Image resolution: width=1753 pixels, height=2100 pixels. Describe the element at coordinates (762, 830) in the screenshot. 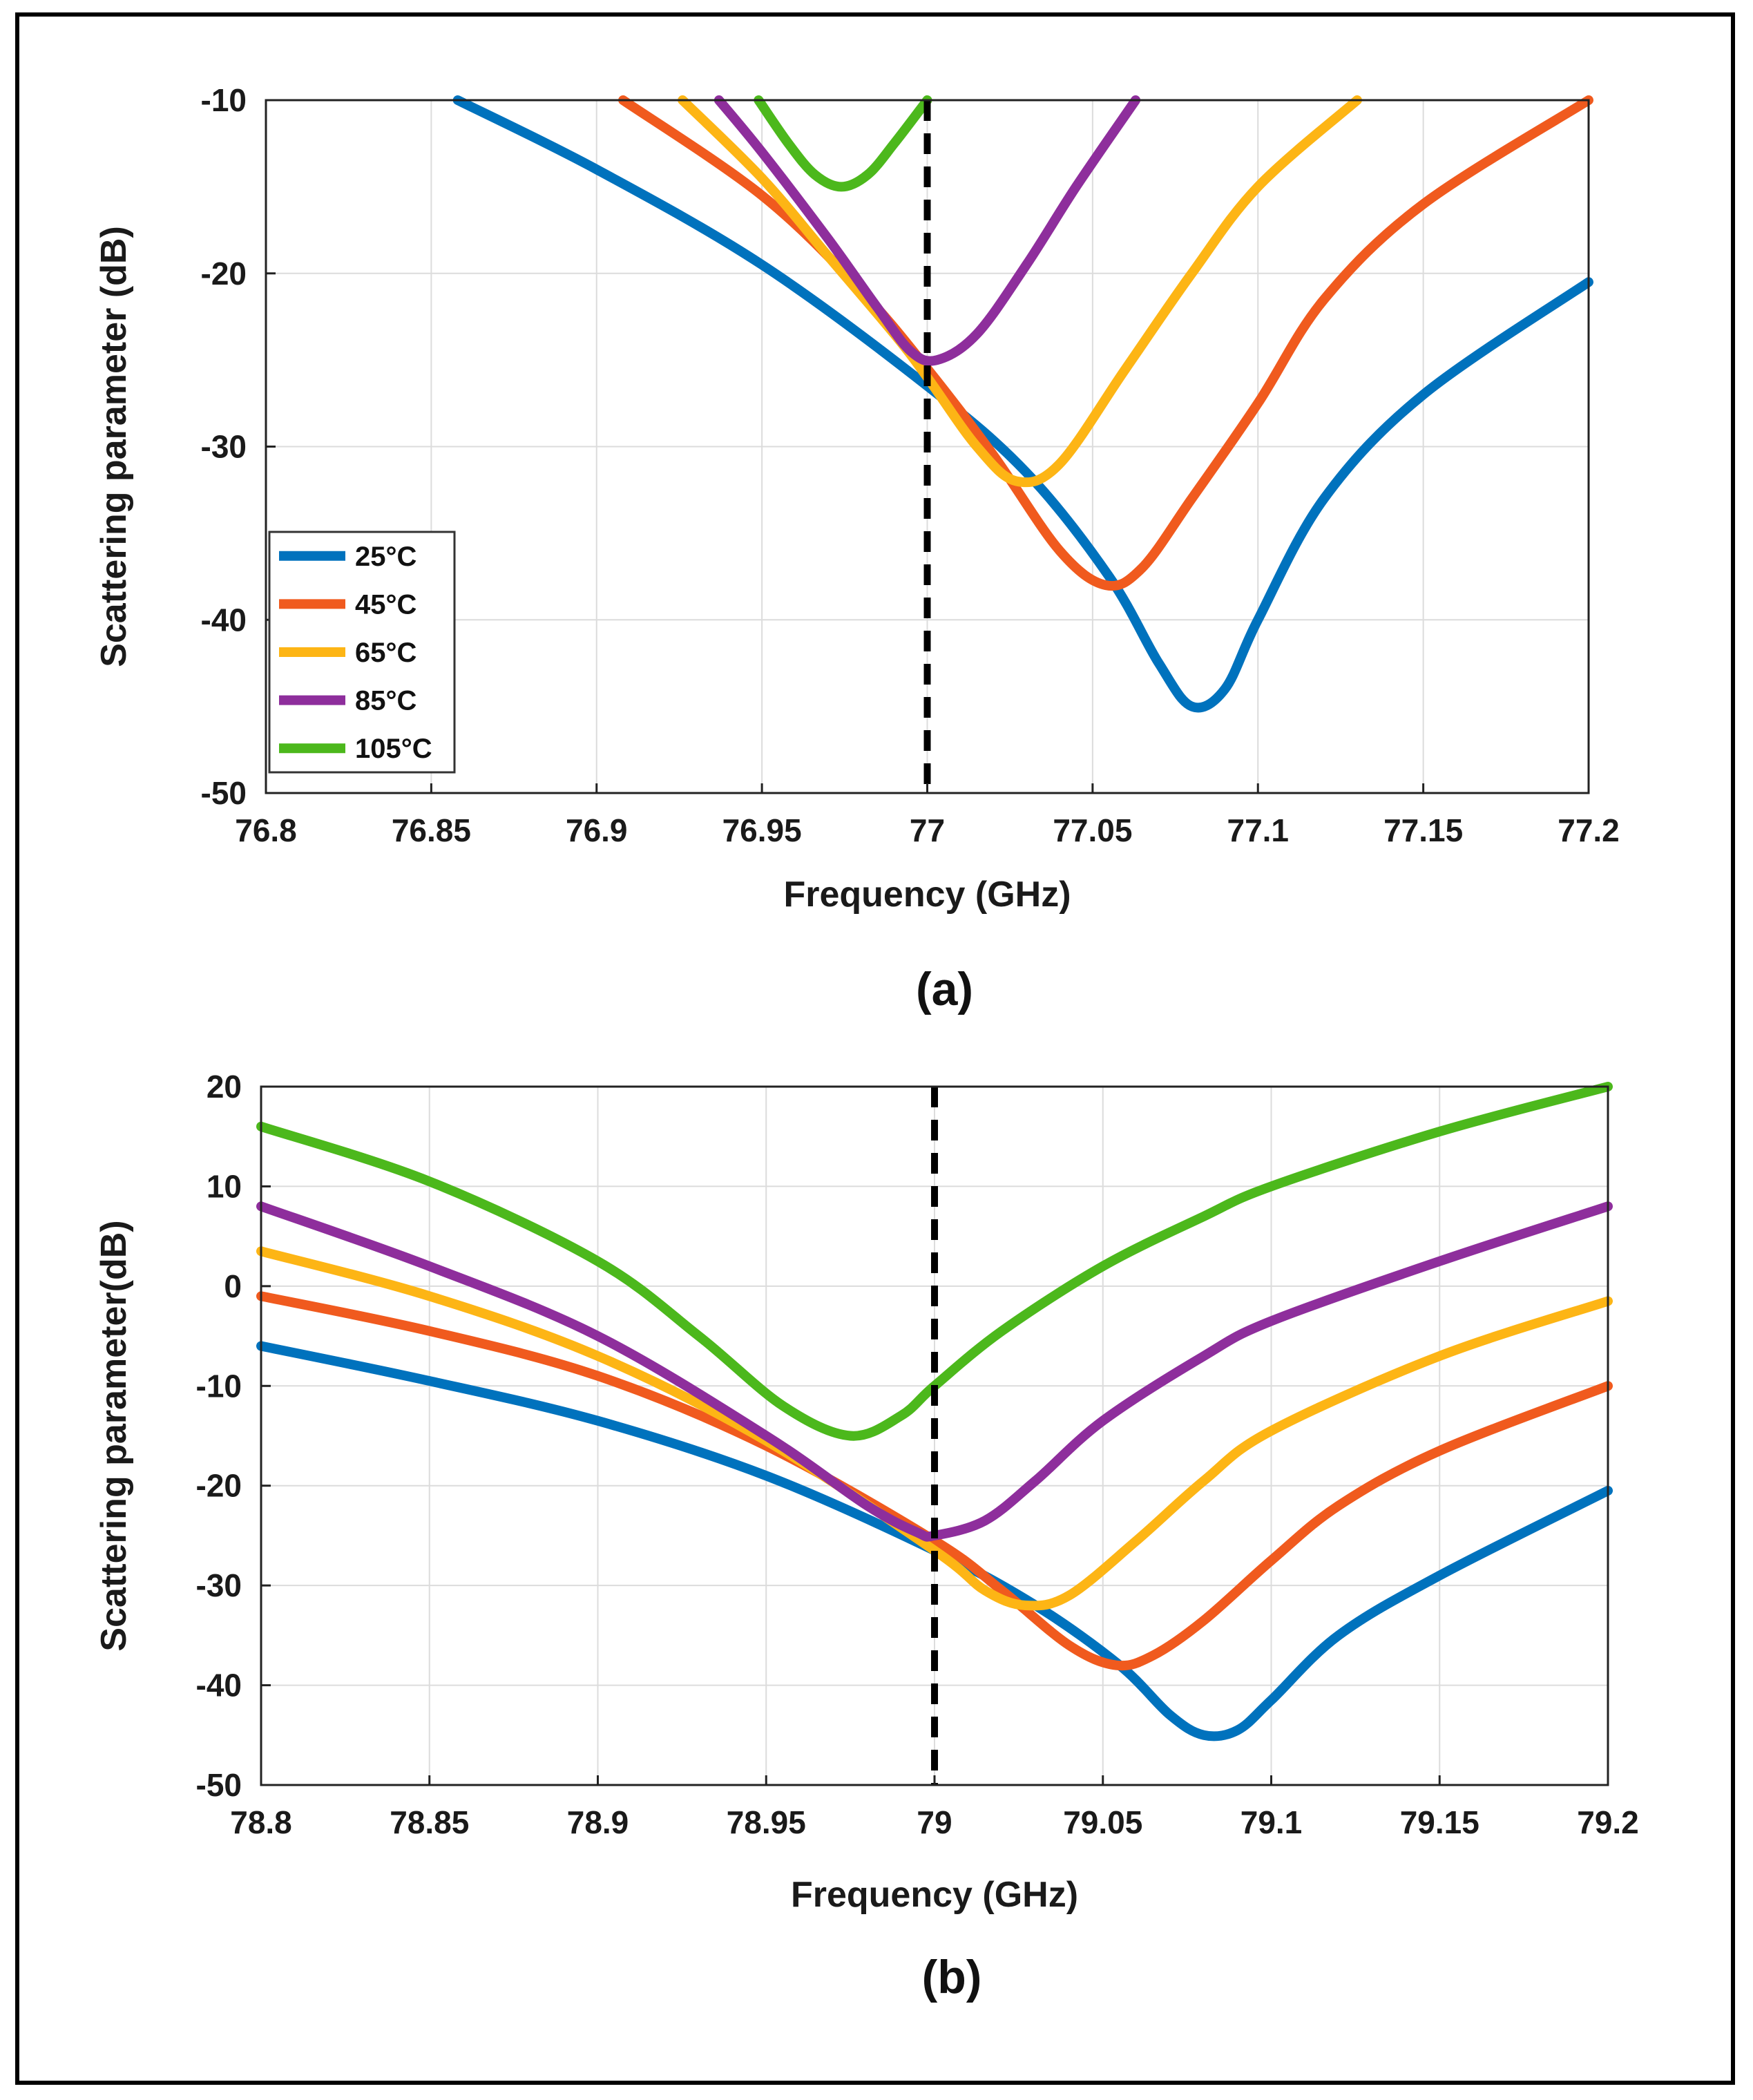

I see `chart-a-xtick-label-3: 76.95` at that location.